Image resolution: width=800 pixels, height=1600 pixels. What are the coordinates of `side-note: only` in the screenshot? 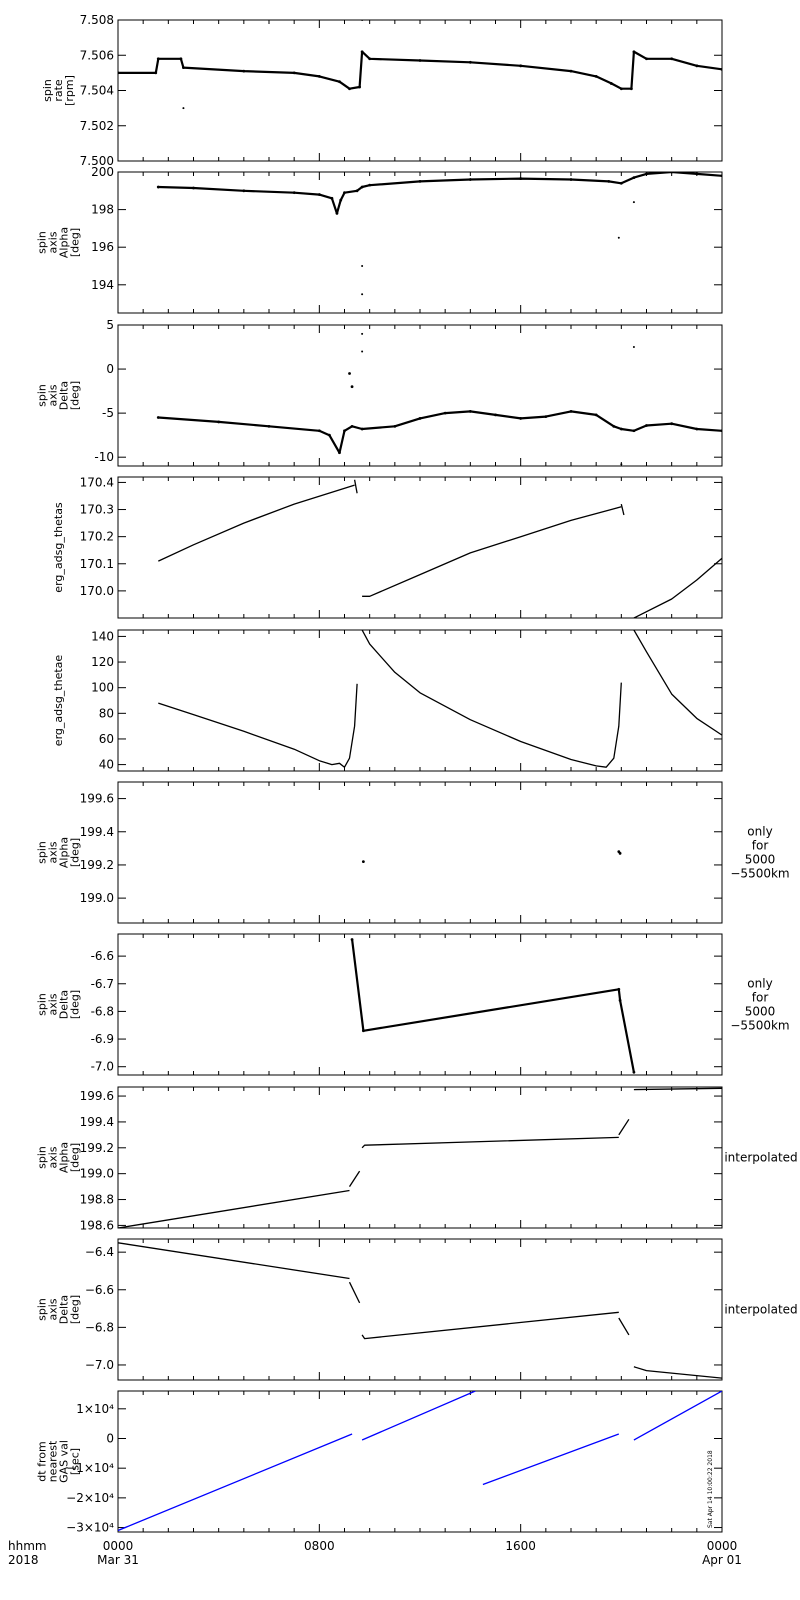 It's located at (759, 984).